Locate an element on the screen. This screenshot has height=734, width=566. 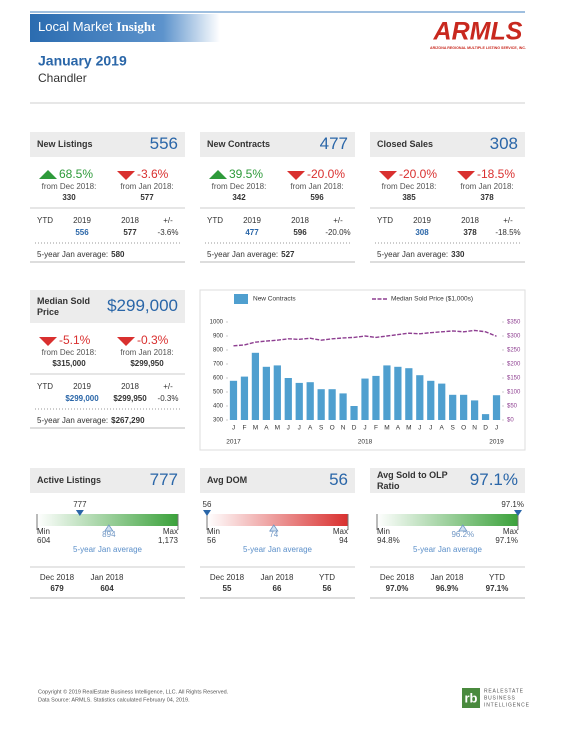
card-title: Avg Sold to OLP Ratio is located at coordinates (412, 480).